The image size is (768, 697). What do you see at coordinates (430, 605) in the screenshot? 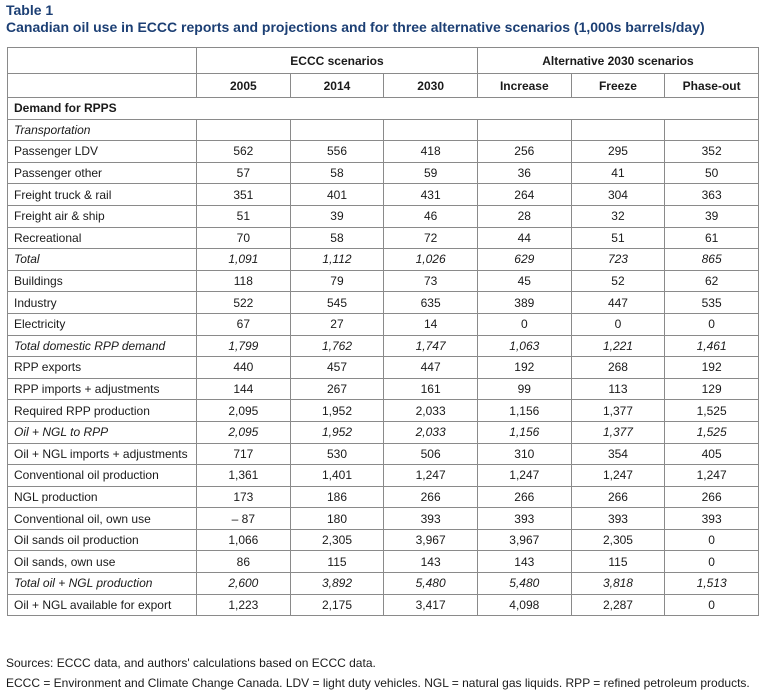
I see `table-cell: 3,417` at bounding box center [430, 605].